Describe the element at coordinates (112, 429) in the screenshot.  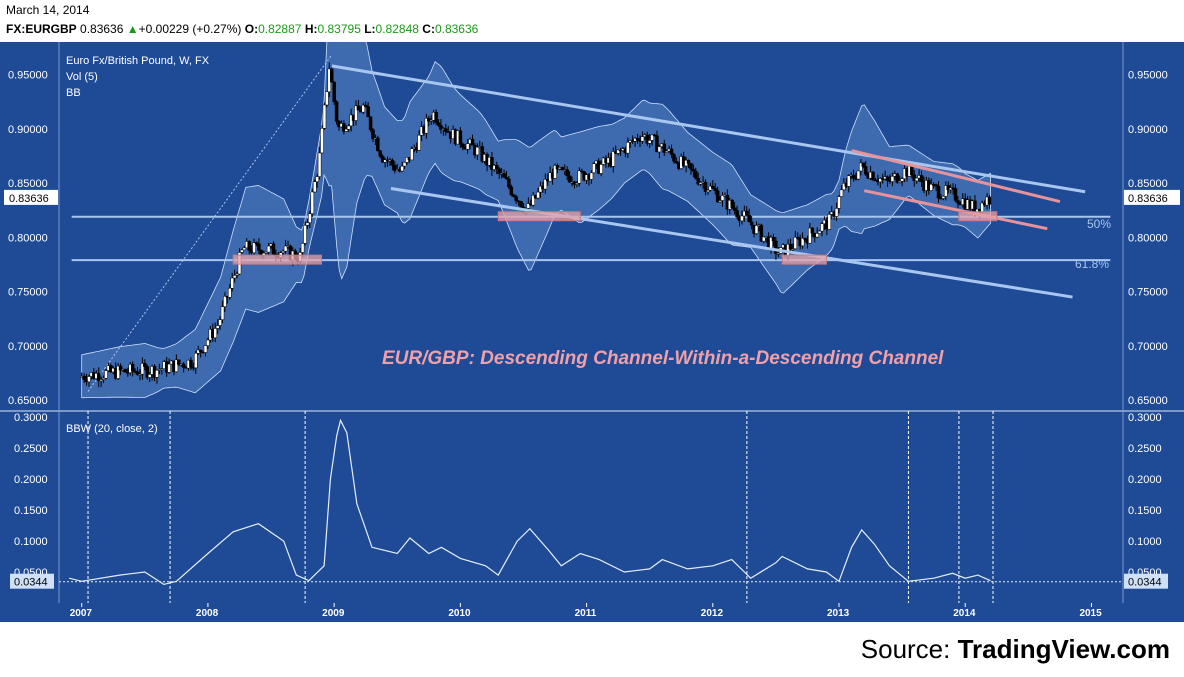
I see `legend-bbw: BBW (20, close, 2)` at that location.